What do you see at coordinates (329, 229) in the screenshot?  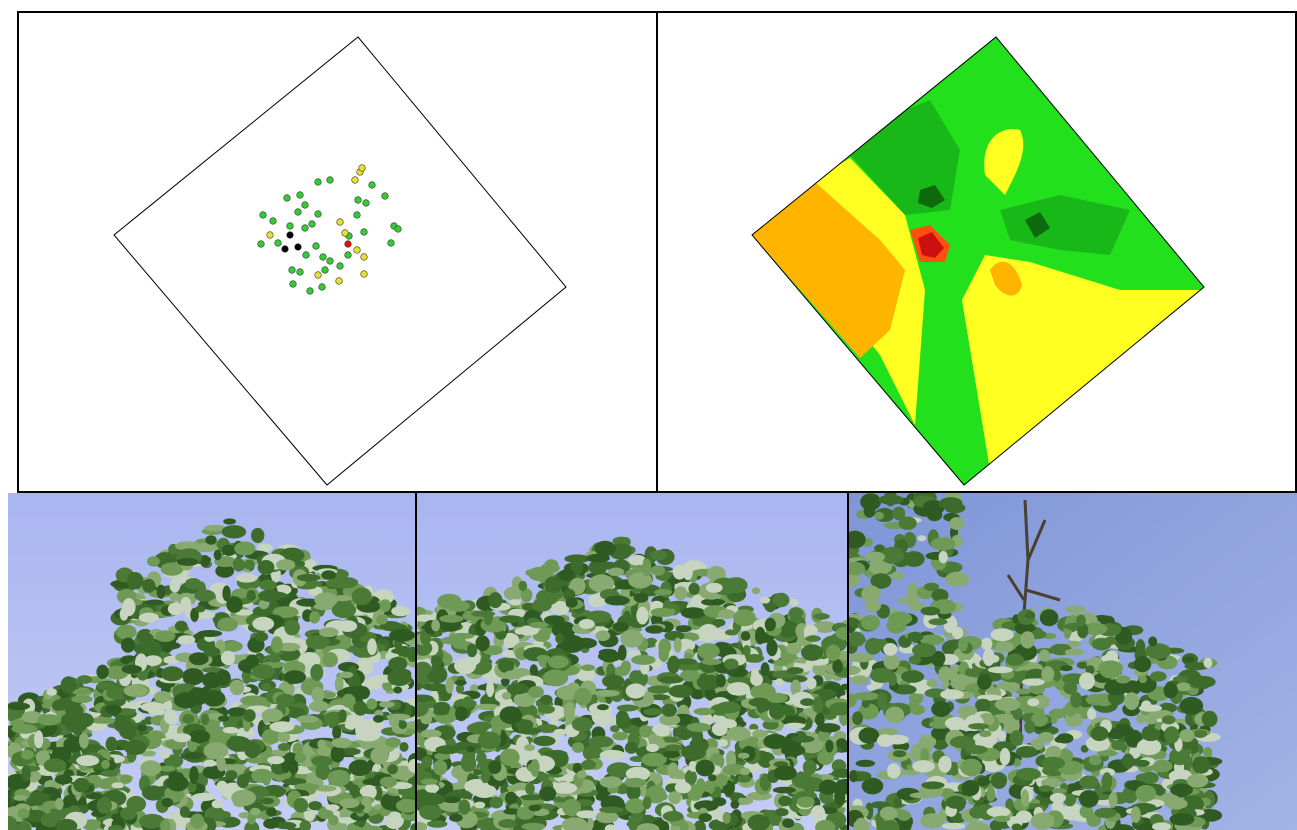 I see `sample-points` at bounding box center [329, 229].